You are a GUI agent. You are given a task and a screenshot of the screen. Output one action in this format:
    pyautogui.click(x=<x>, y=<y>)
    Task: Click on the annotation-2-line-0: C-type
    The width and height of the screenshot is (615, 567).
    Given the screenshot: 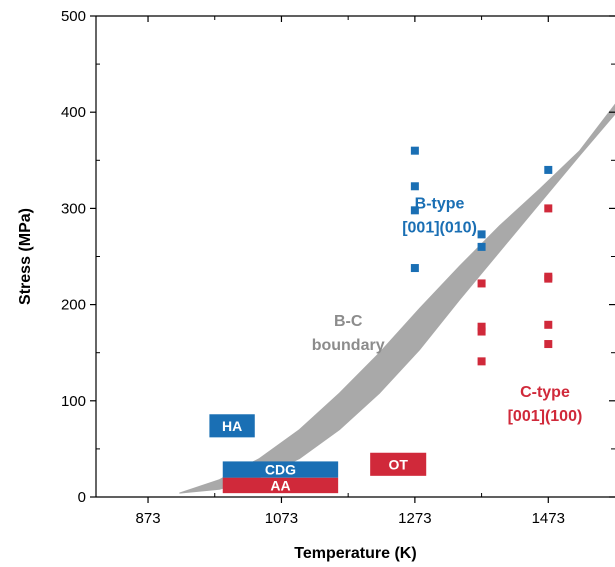 What is the action you would take?
    pyautogui.click(x=545, y=392)
    